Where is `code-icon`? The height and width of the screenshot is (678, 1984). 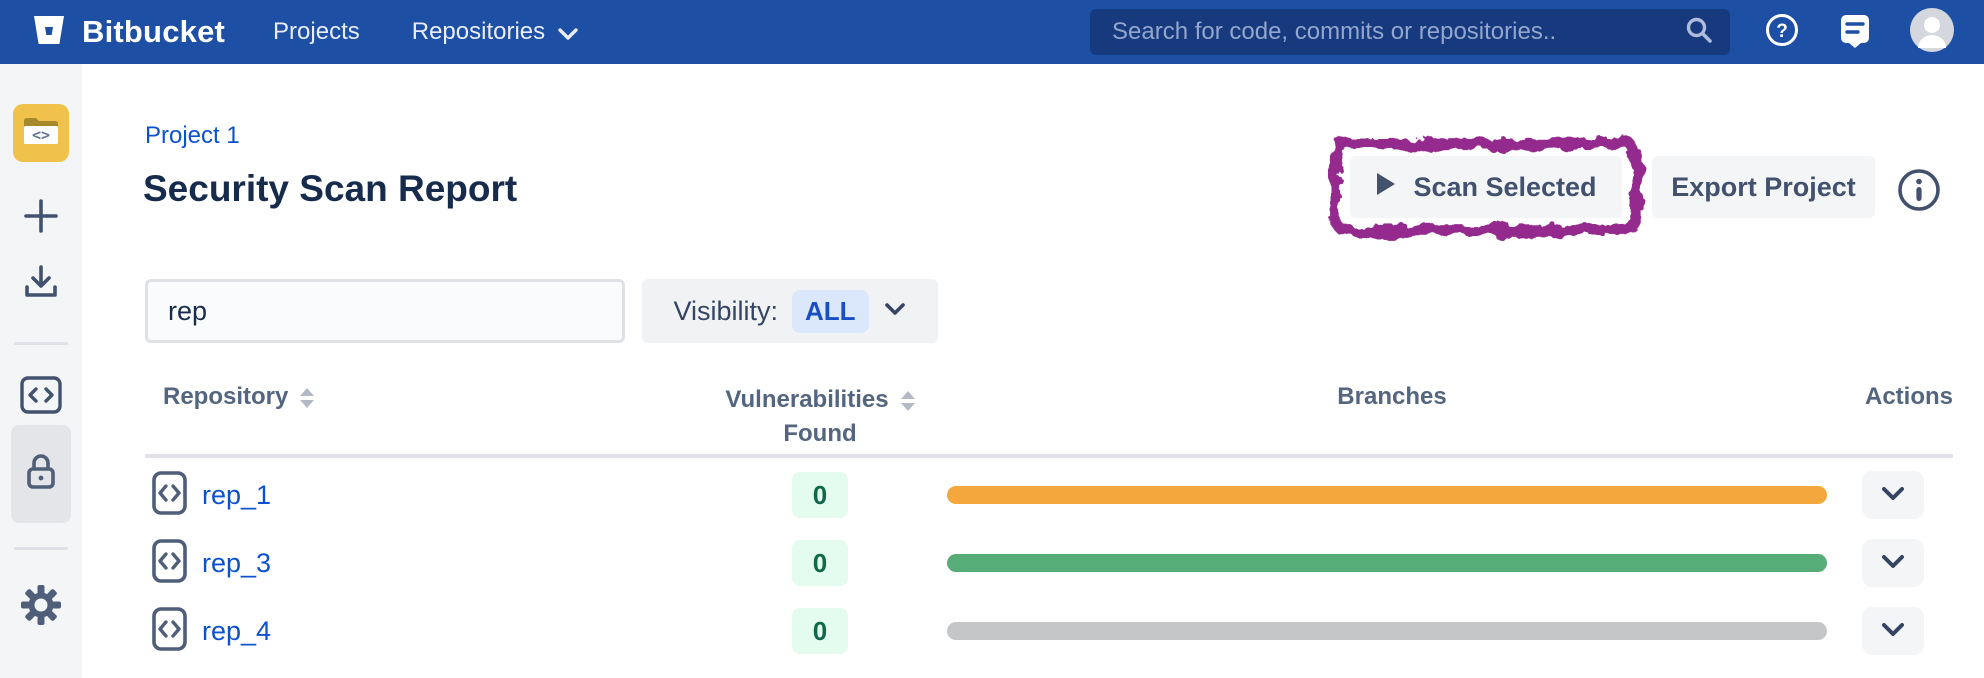 code-icon is located at coordinates (41, 397).